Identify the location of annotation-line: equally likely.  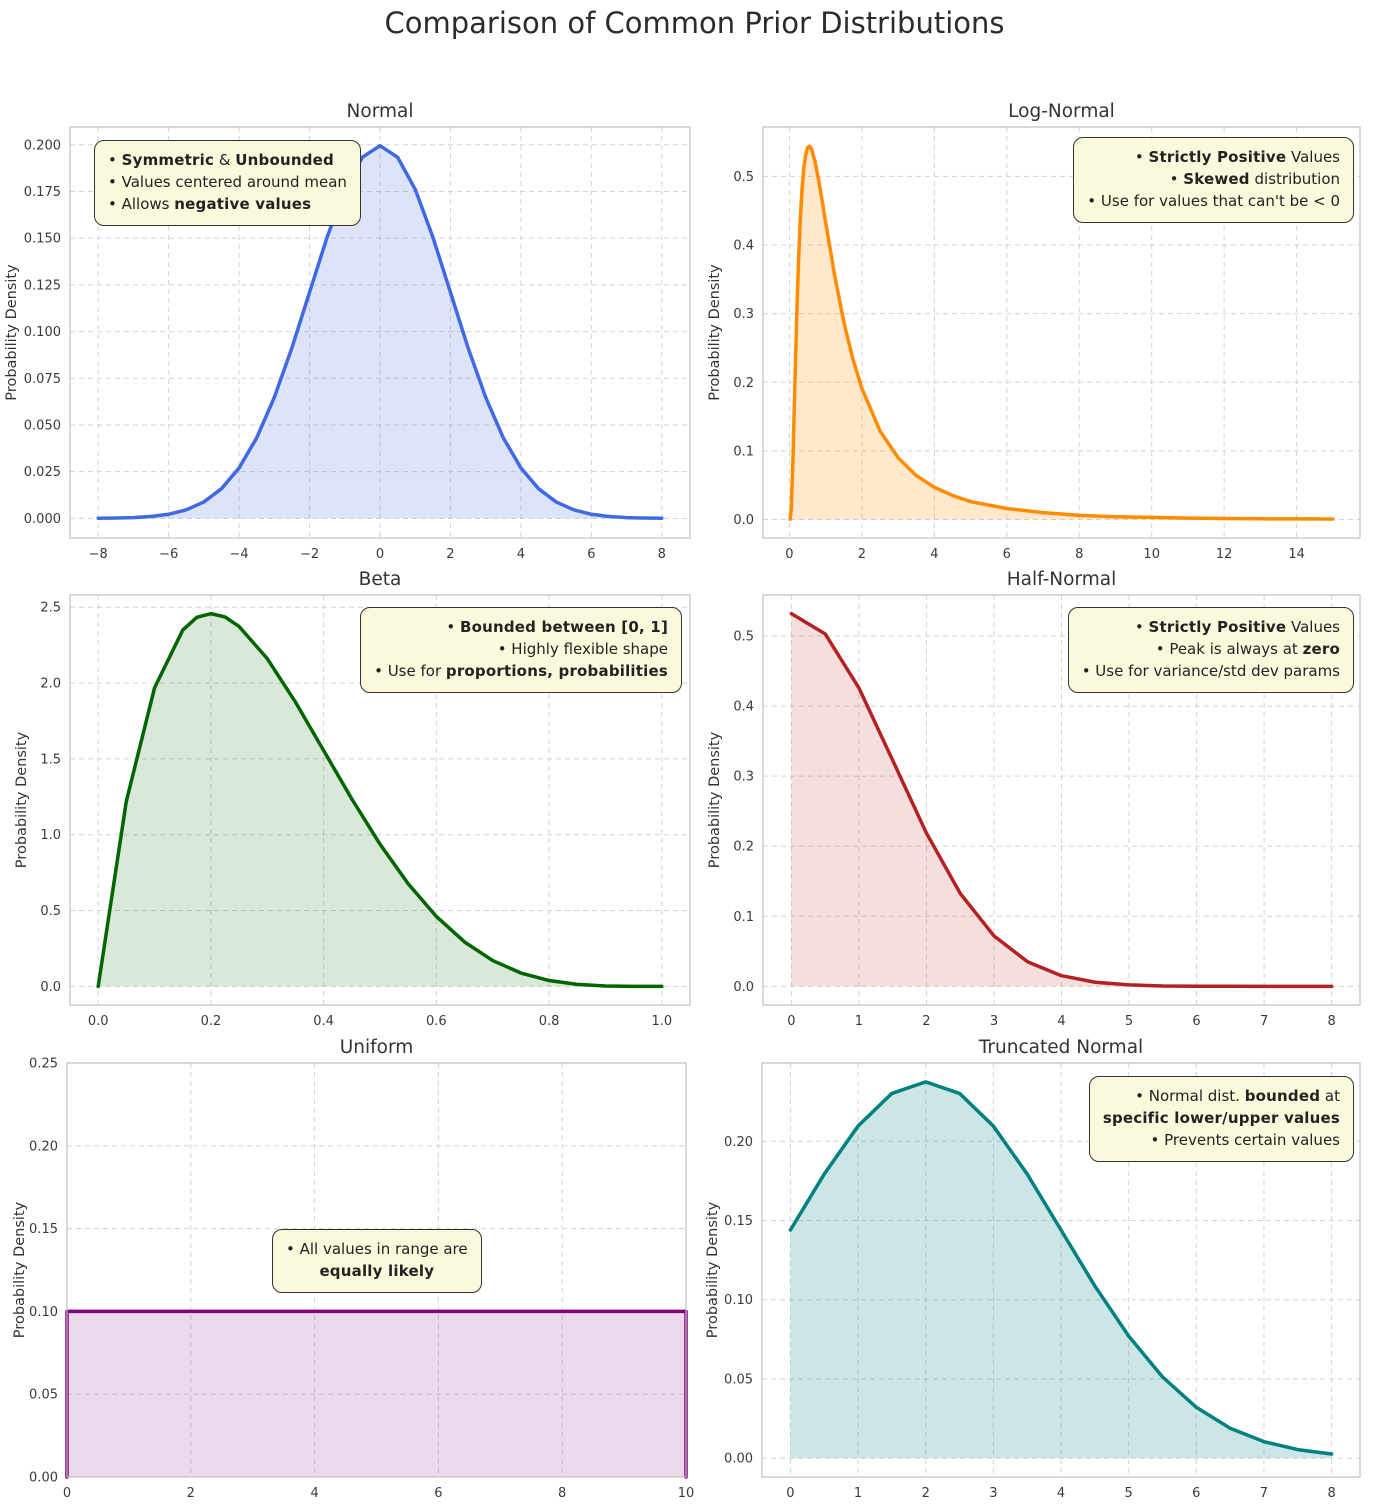
(377, 1271).